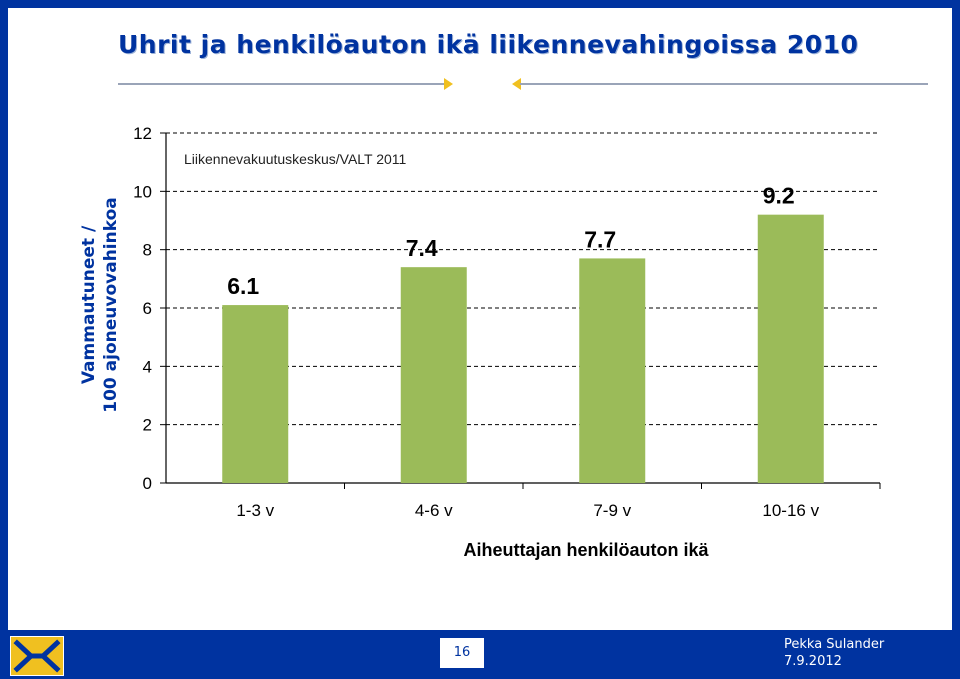  Describe the element at coordinates (283, 84) in the screenshot. I see `title-rule-left` at that location.